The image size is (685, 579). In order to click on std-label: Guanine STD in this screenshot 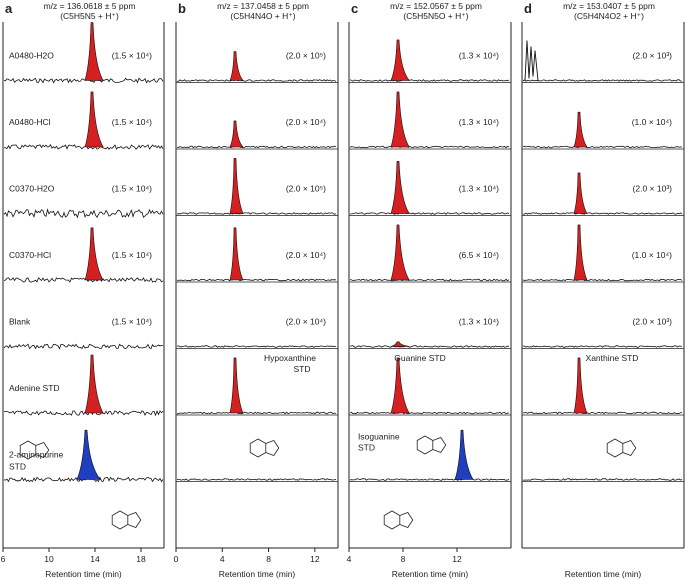, I will do `click(420, 358)`.